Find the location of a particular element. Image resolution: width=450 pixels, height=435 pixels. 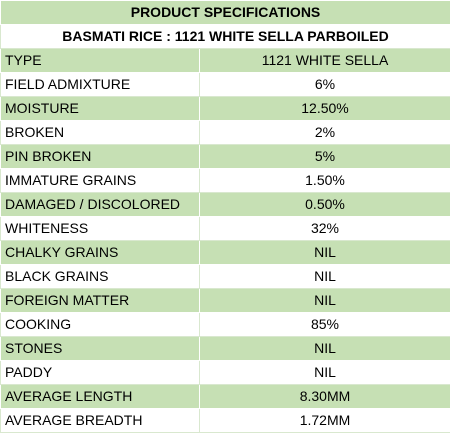

table-row: STONES NIL is located at coordinates (225, 348).